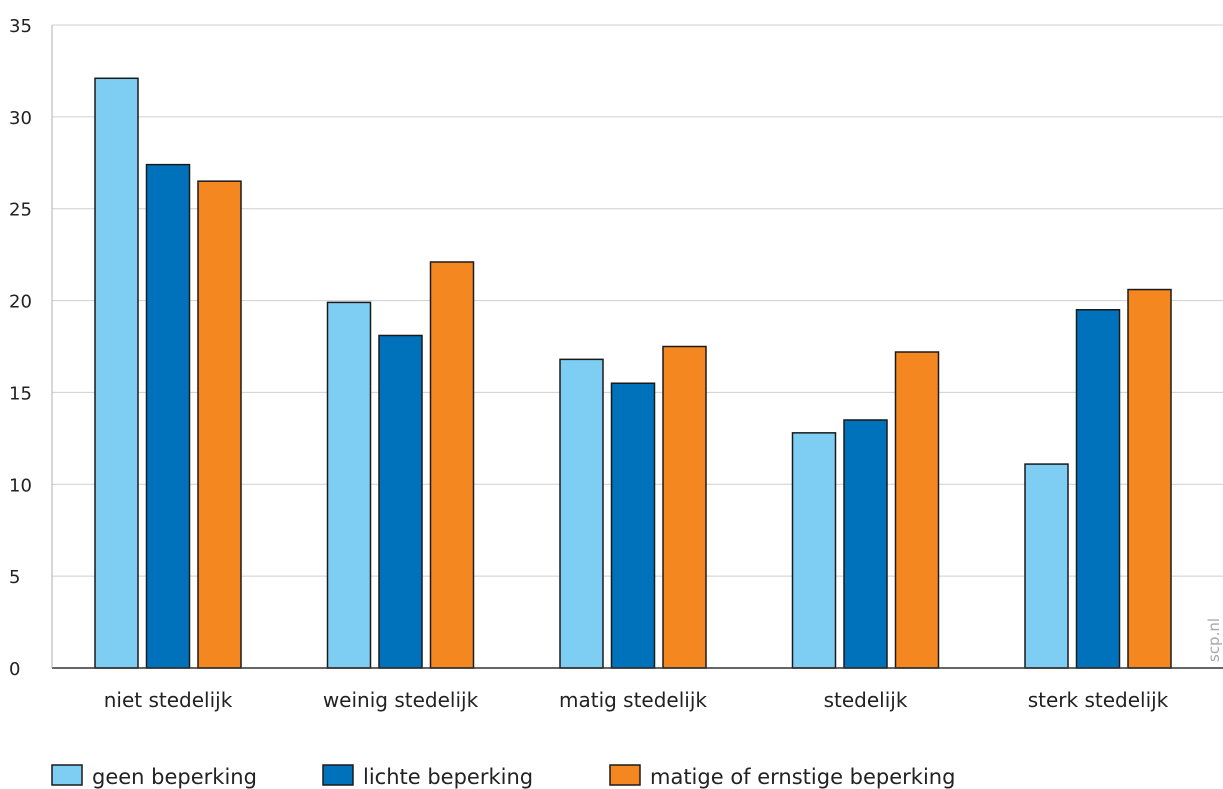 The image size is (1223, 789). I want to click on y-tick-label-25: 25, so click(20, 210).